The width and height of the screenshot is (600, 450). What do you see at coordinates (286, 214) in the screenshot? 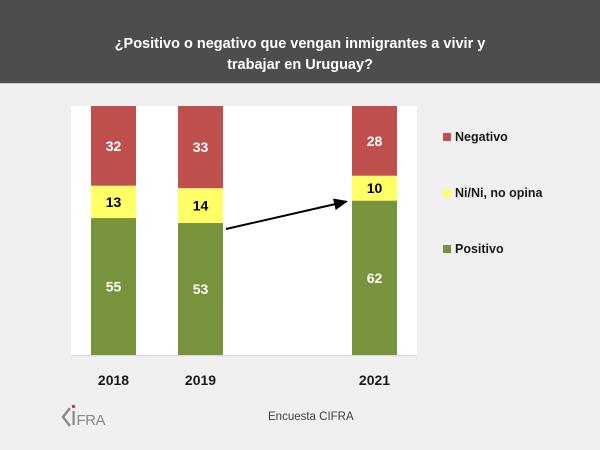
I see `trend-arrow` at bounding box center [286, 214].